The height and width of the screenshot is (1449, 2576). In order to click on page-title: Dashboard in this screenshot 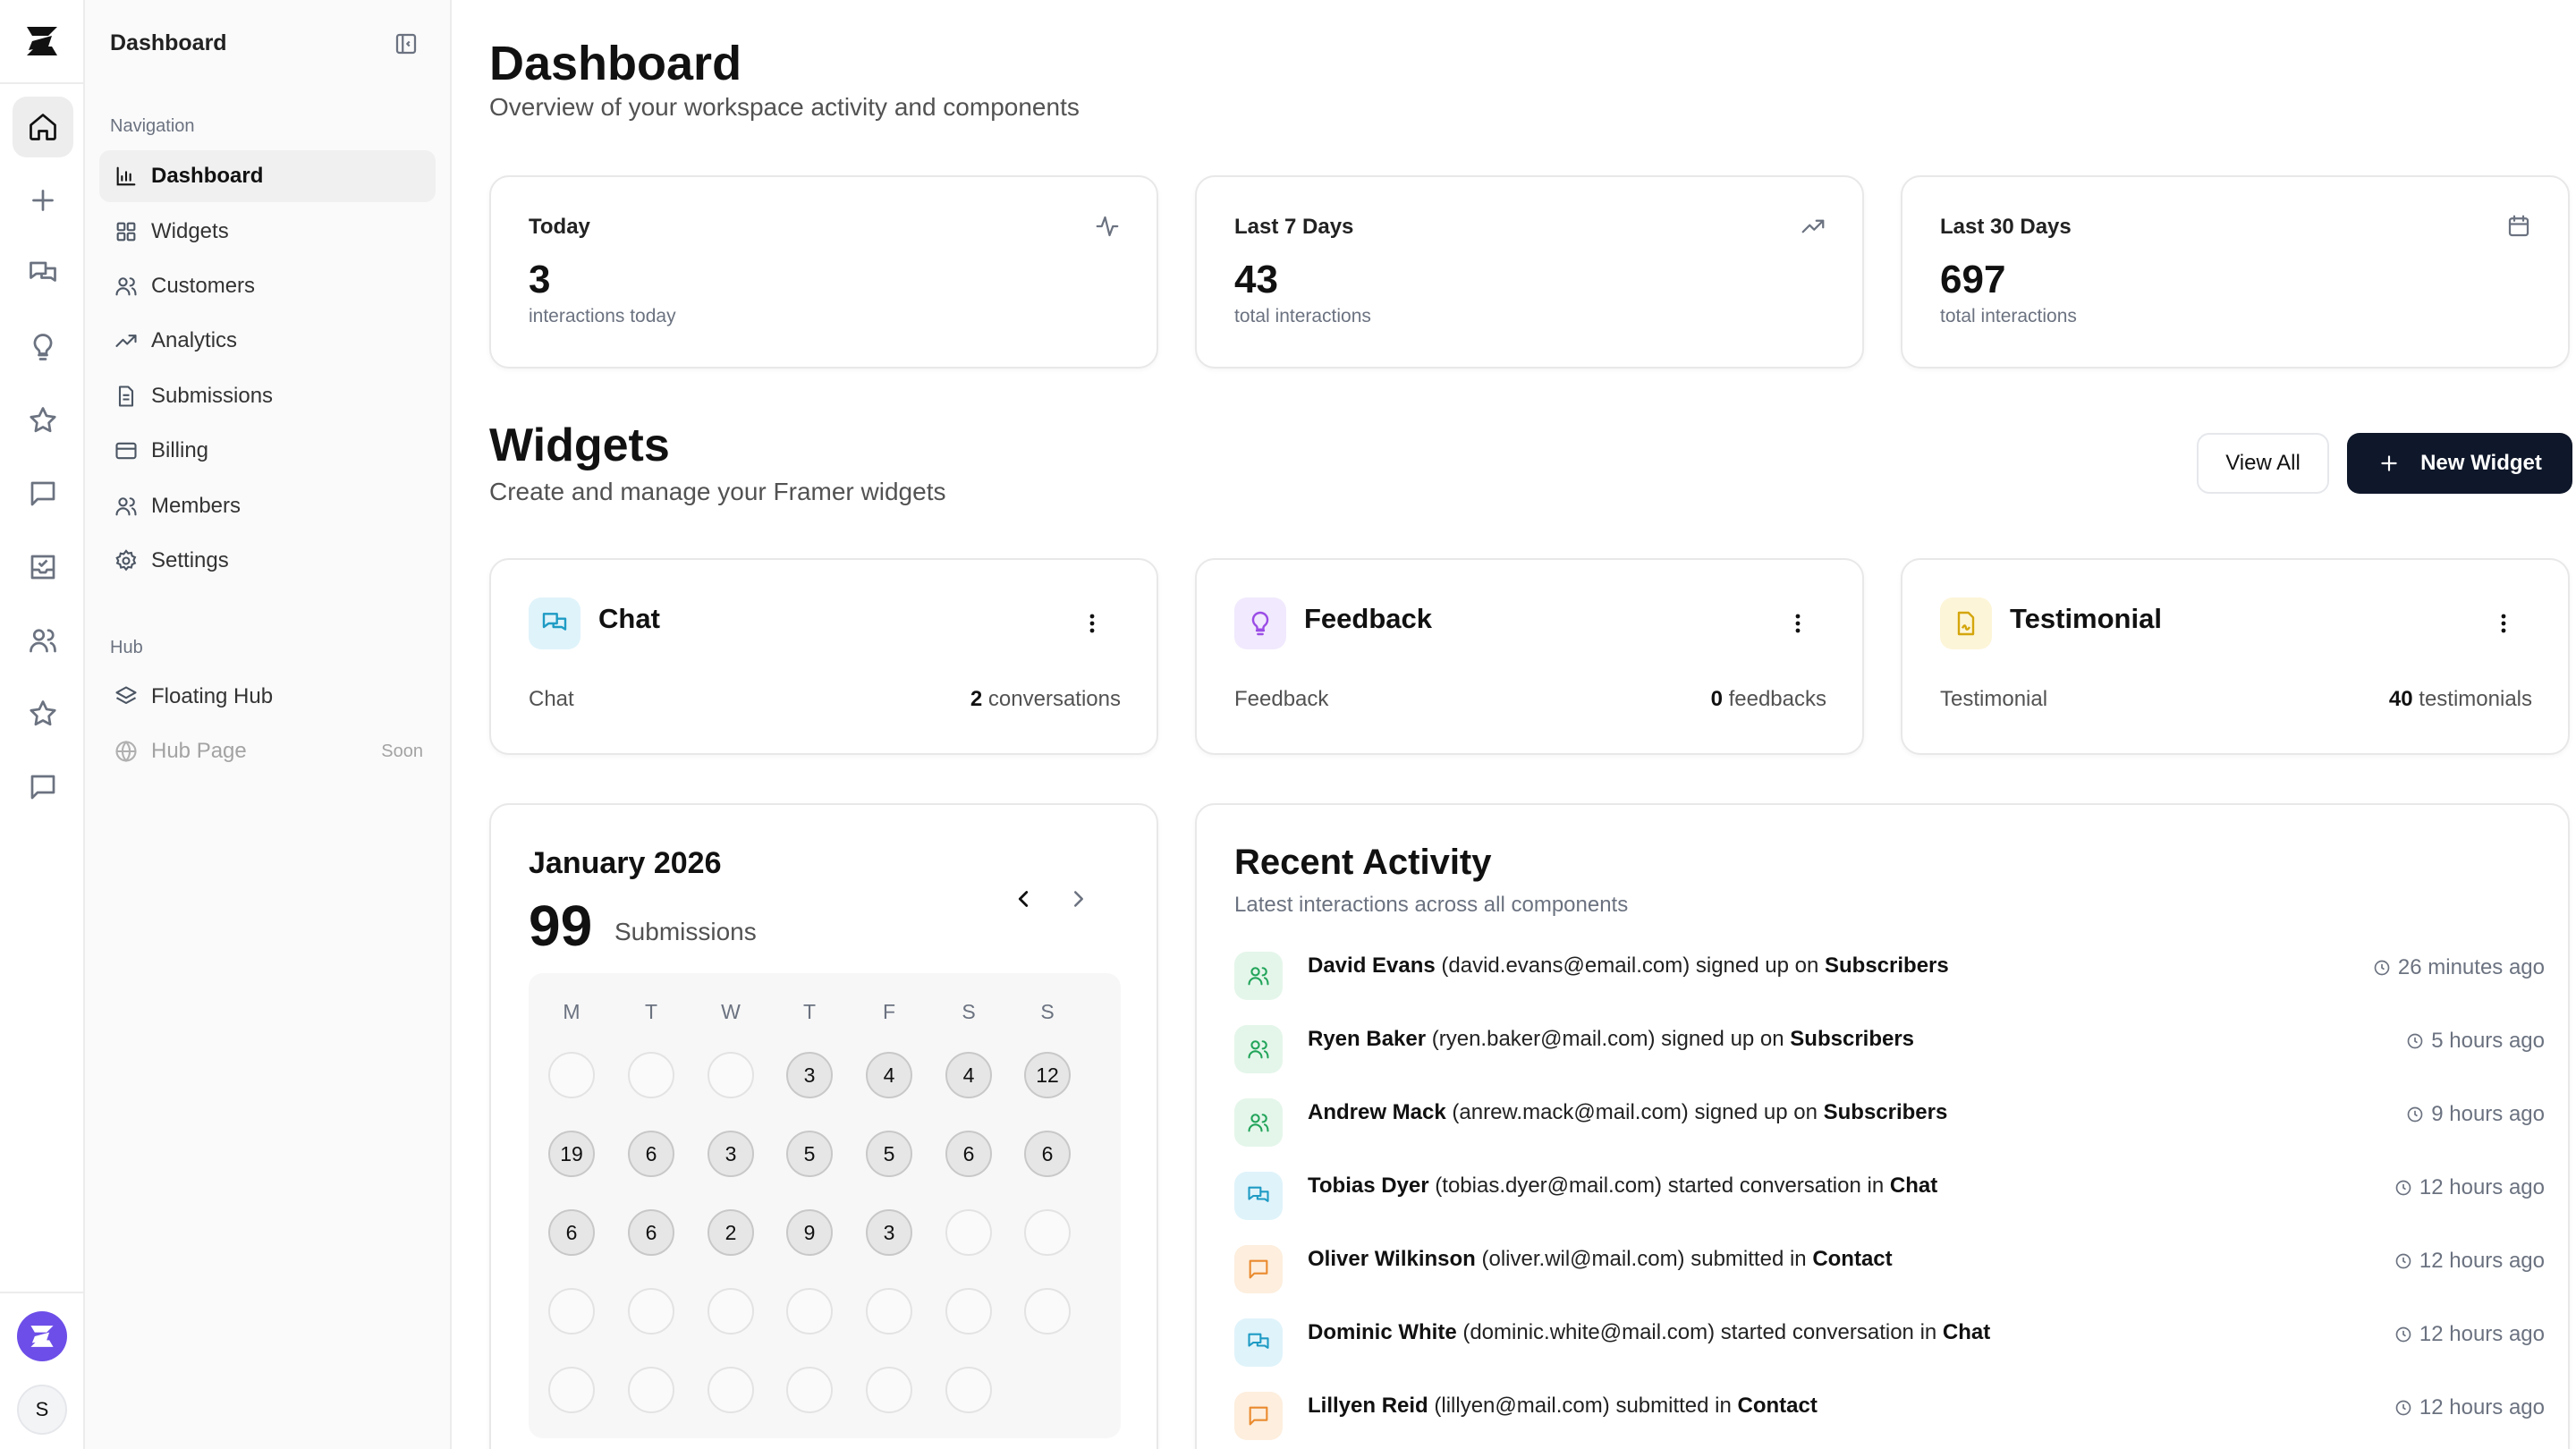, I will do `click(615, 63)`.